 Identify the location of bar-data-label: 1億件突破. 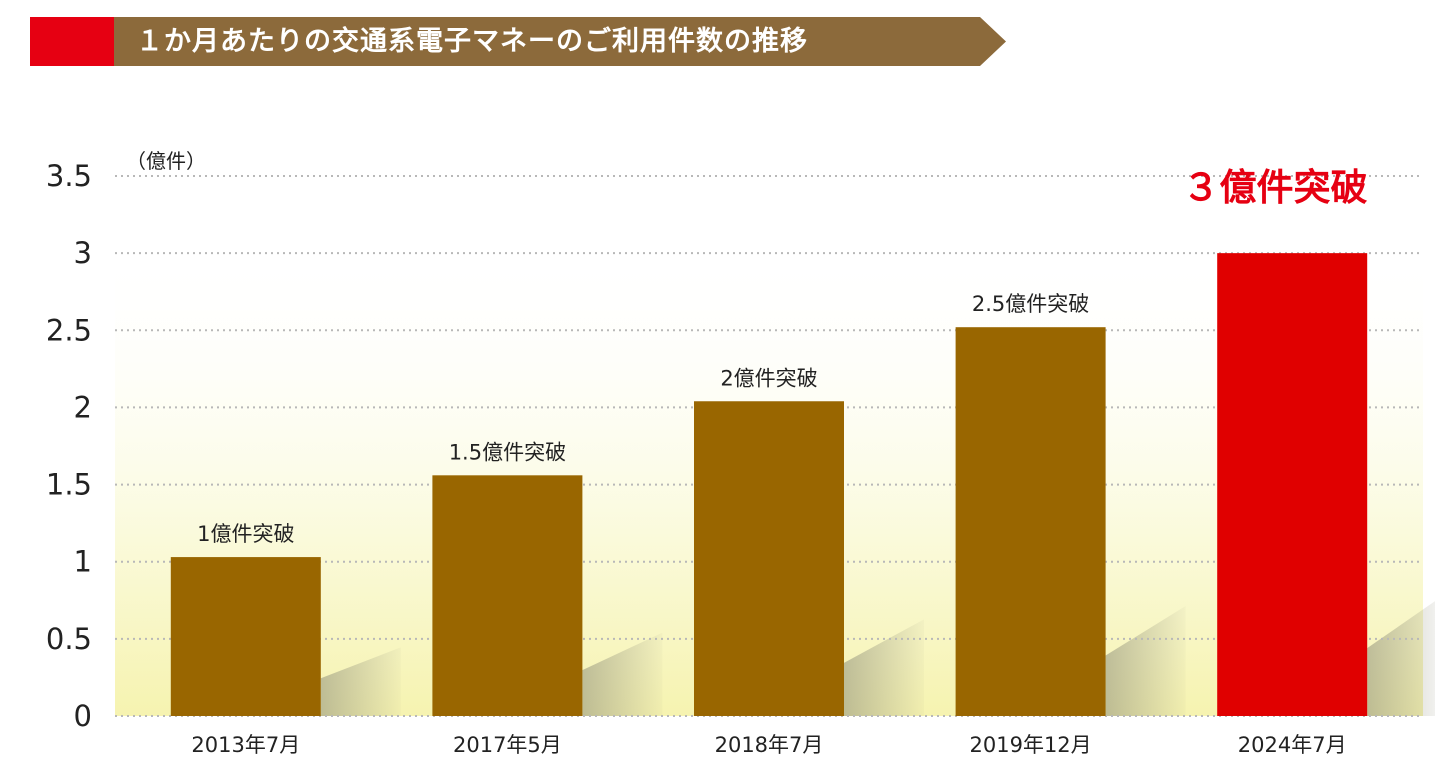
(245, 534).